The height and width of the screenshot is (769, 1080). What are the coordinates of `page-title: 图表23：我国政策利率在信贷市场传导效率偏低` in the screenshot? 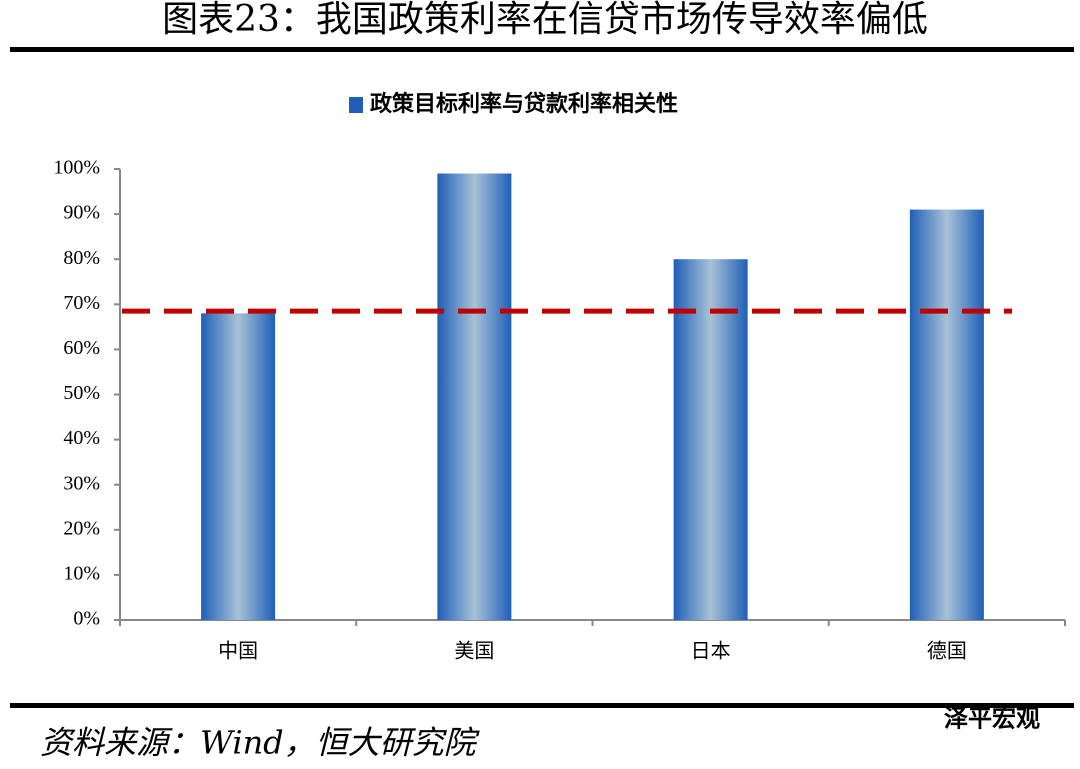 It's located at (545, 20).